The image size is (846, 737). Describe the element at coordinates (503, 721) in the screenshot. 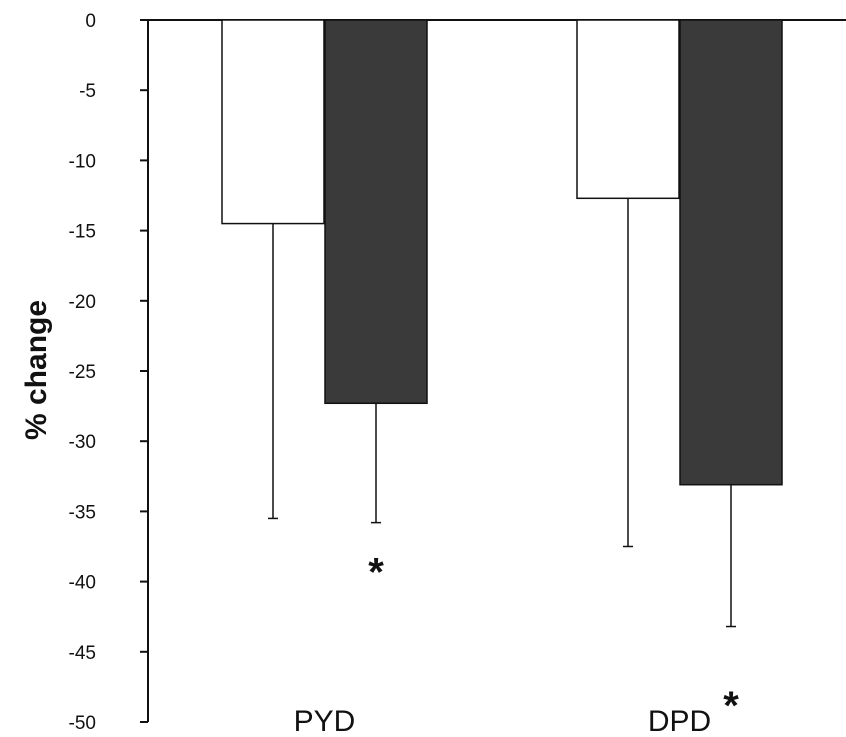

I see `category-labels: PYD DPD` at that location.